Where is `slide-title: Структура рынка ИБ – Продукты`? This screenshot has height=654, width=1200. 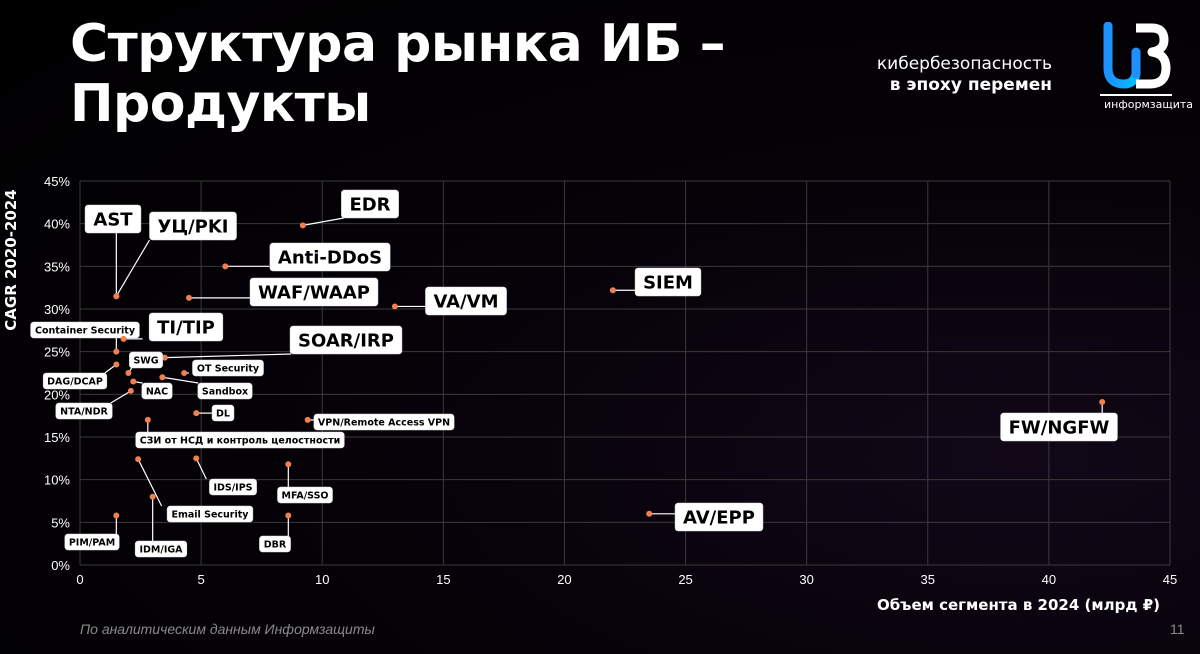 slide-title: Структура рынка ИБ – Продукты is located at coordinates (398, 74).